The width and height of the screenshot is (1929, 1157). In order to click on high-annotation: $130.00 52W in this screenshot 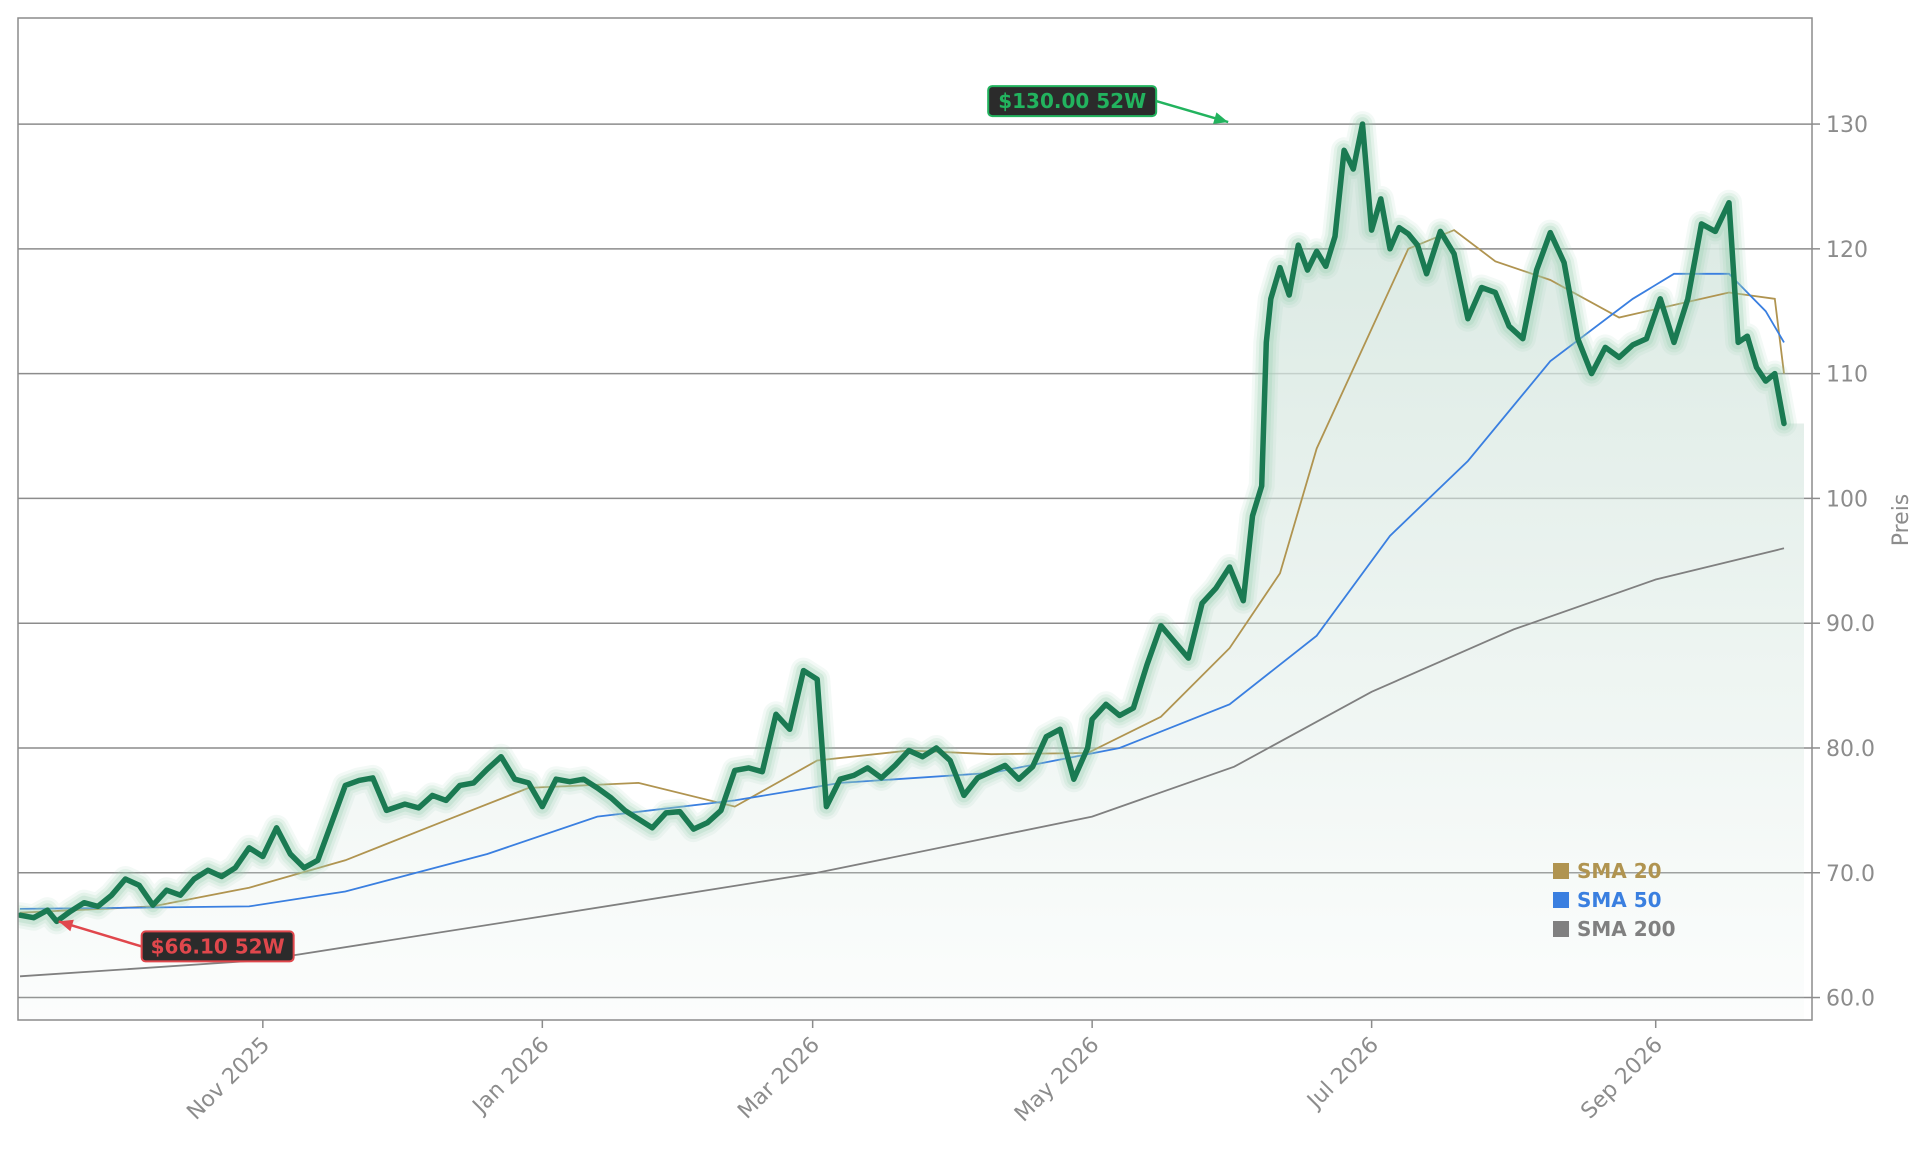, I will do `click(1108, 104)`.